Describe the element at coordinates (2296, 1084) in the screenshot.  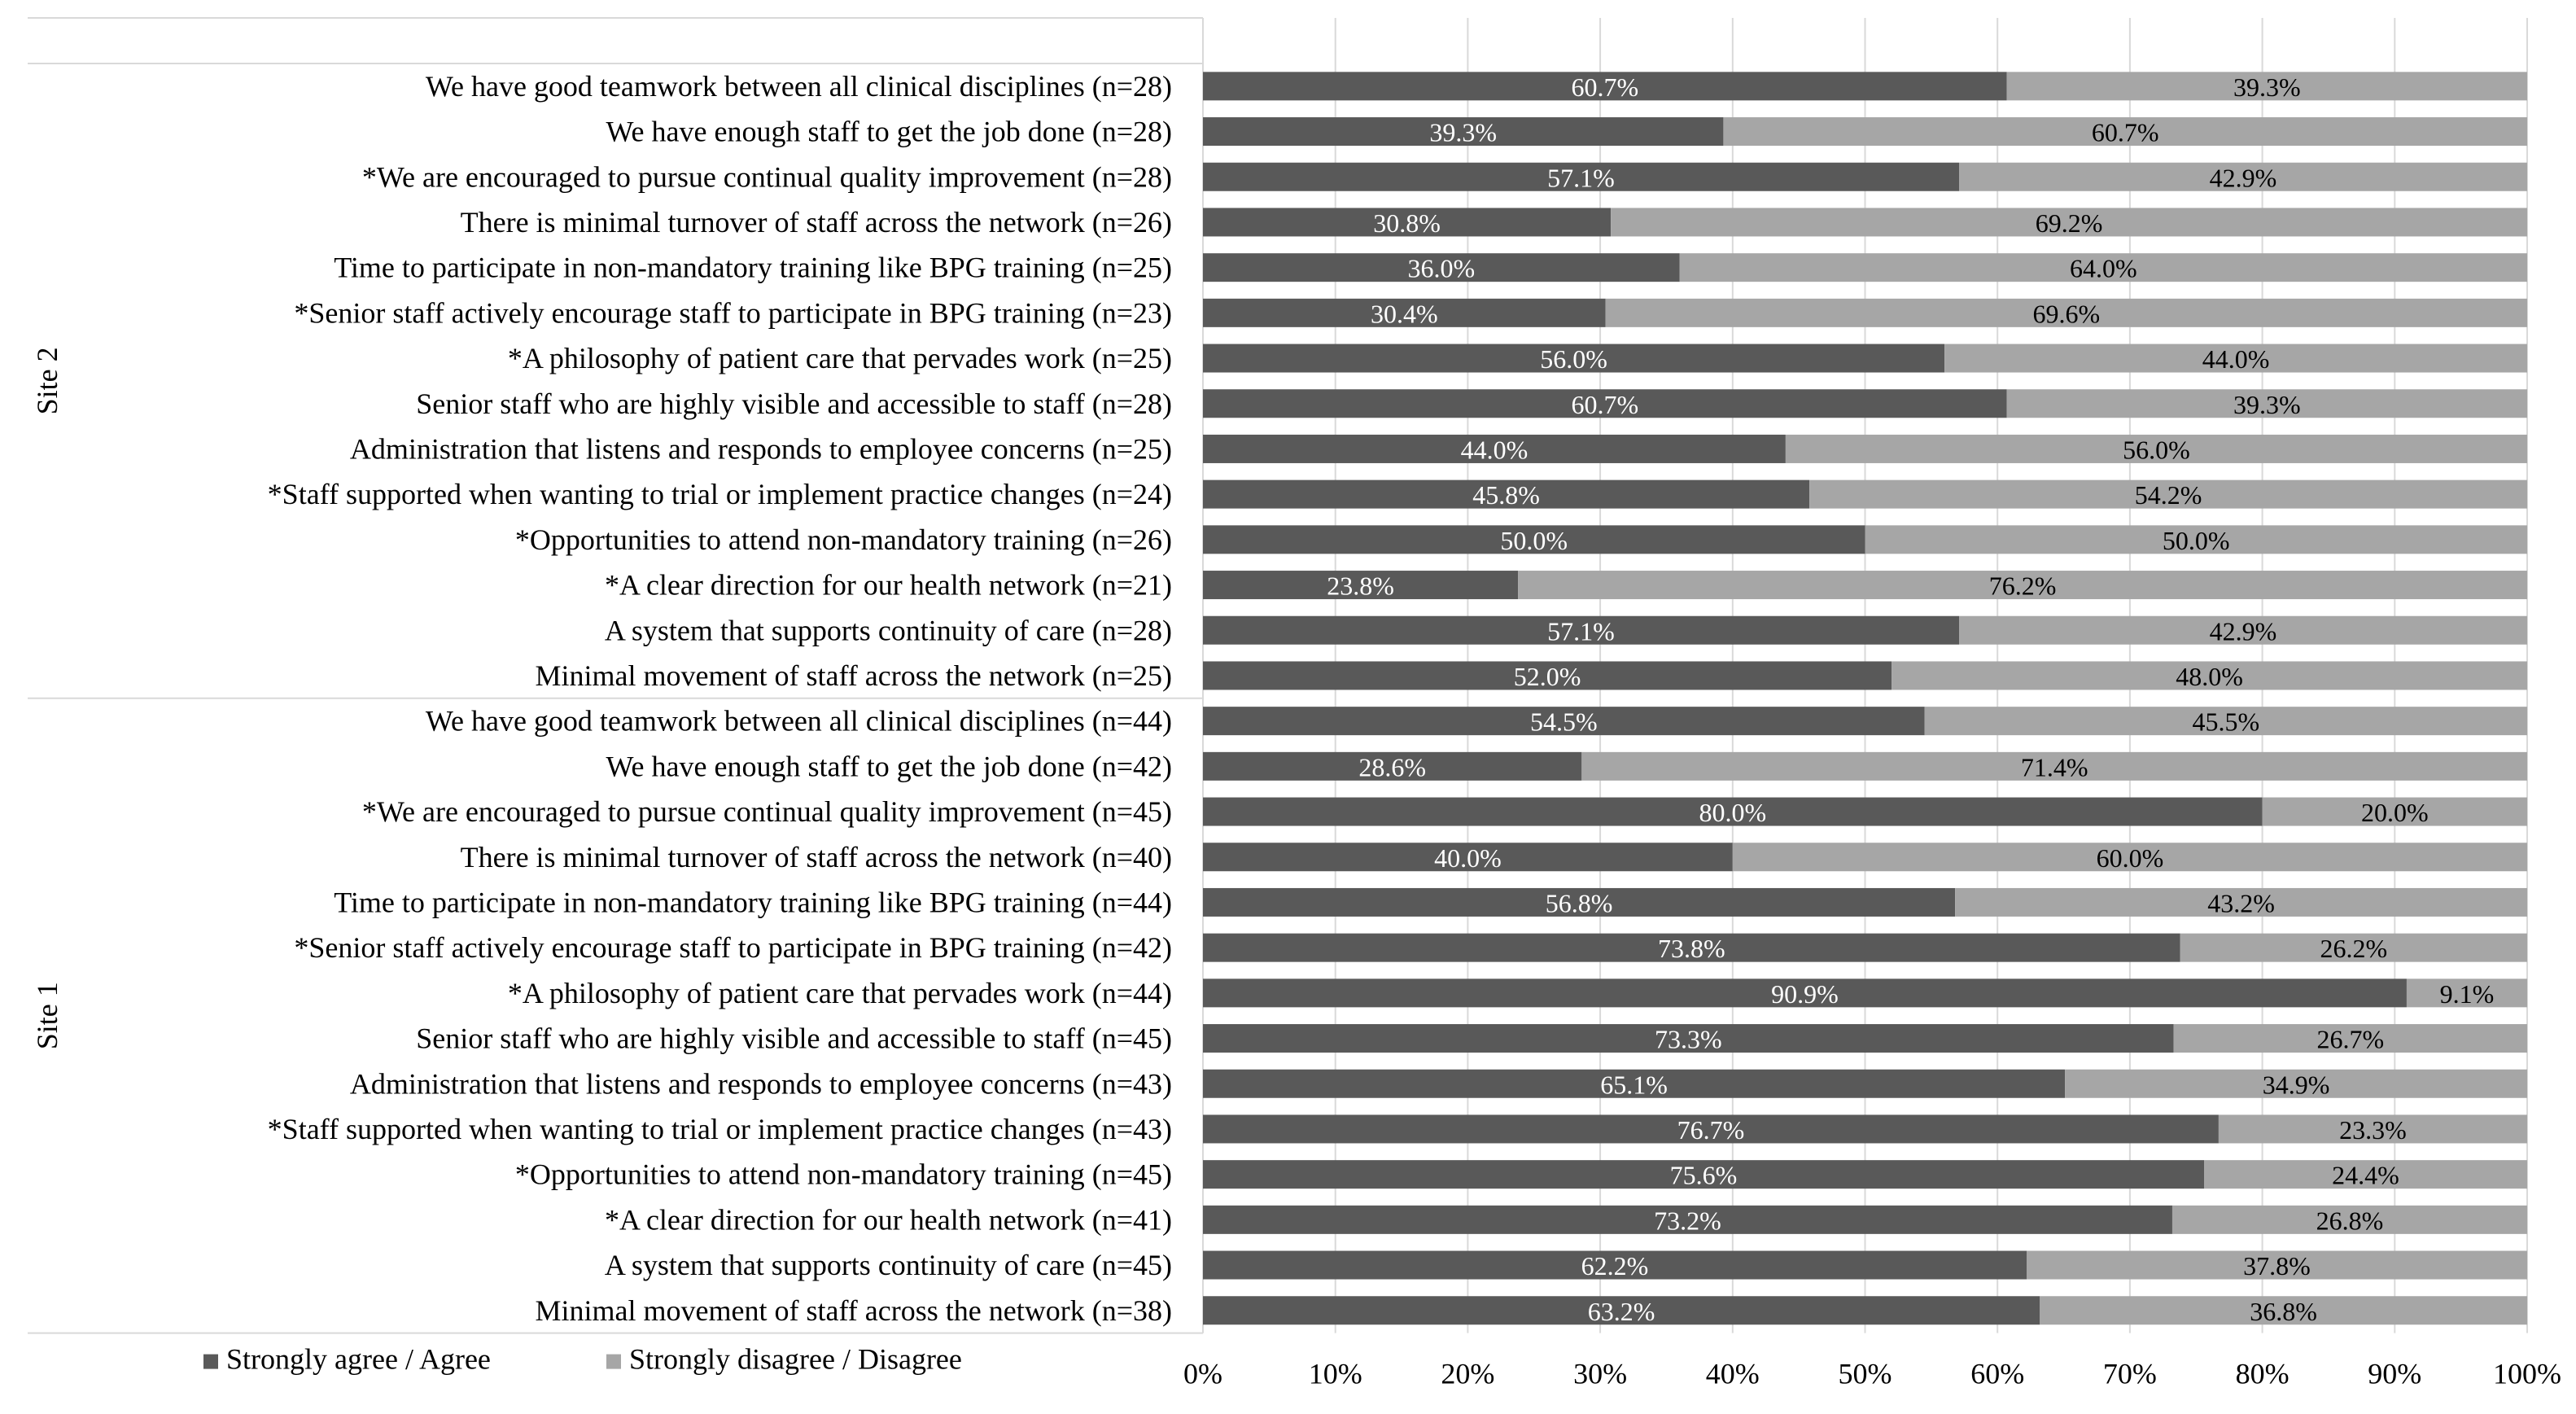
I see `data-label-disagree: 34.9%` at that location.